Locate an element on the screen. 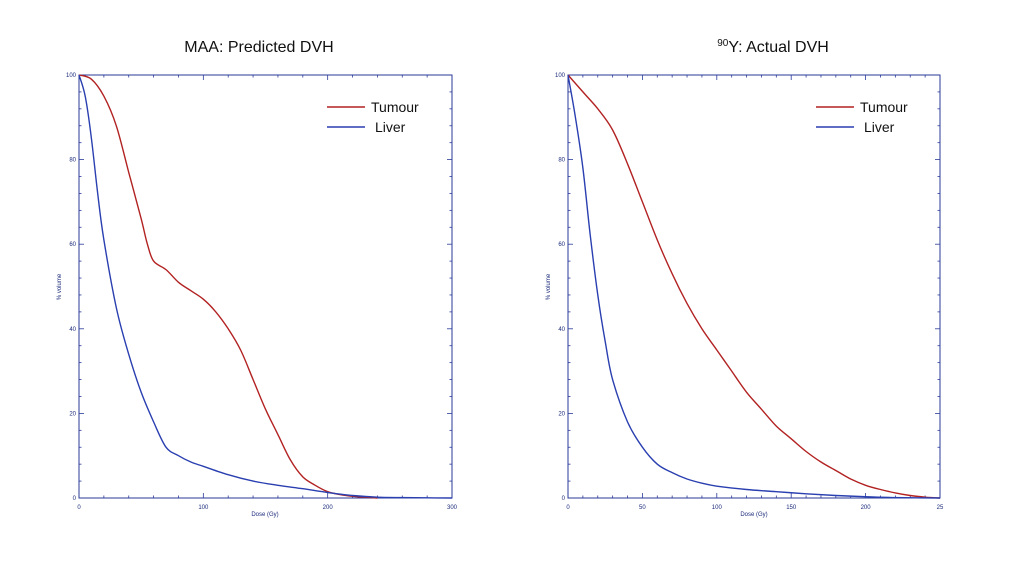 This screenshot has height=576, width=1024. chart-title: 90Y: Actual DVH is located at coordinates (773, 47).